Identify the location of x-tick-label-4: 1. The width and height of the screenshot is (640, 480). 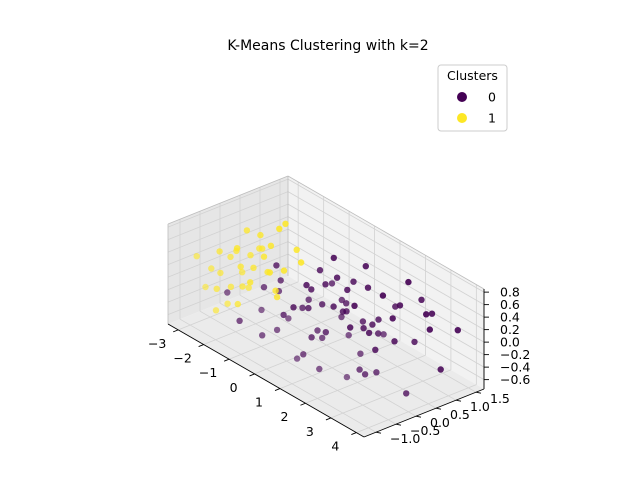
(259, 402).